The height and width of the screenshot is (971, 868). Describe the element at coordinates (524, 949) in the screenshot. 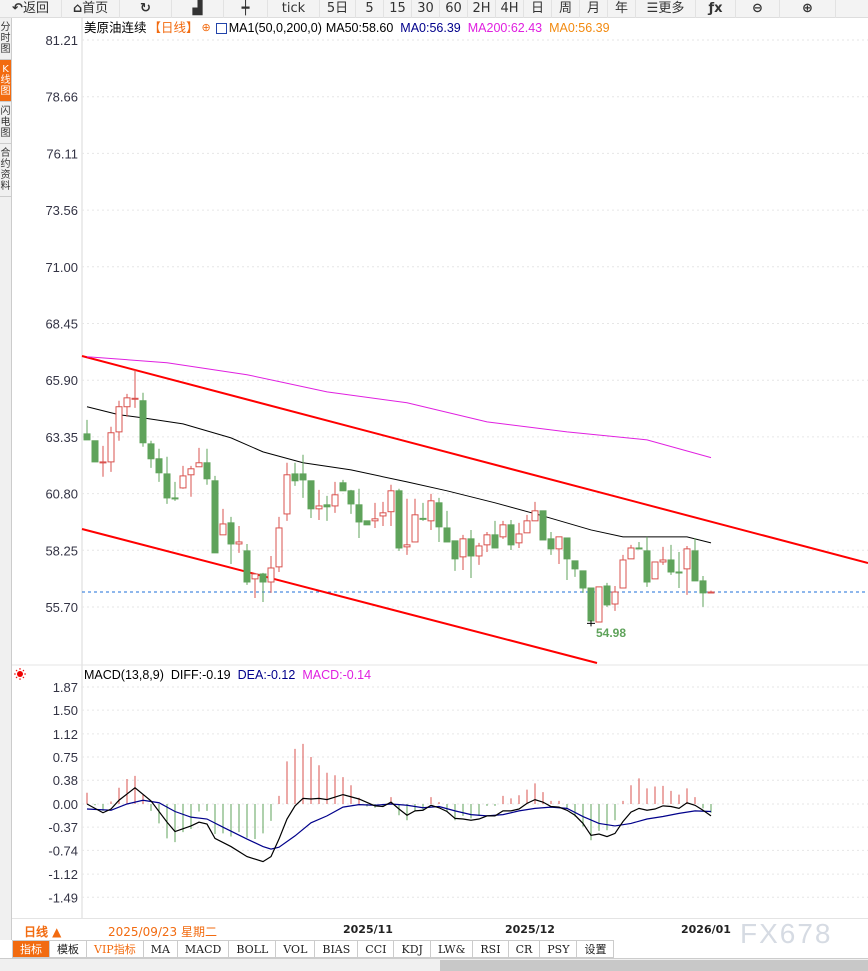

I see `tab-cr: CR` at that location.